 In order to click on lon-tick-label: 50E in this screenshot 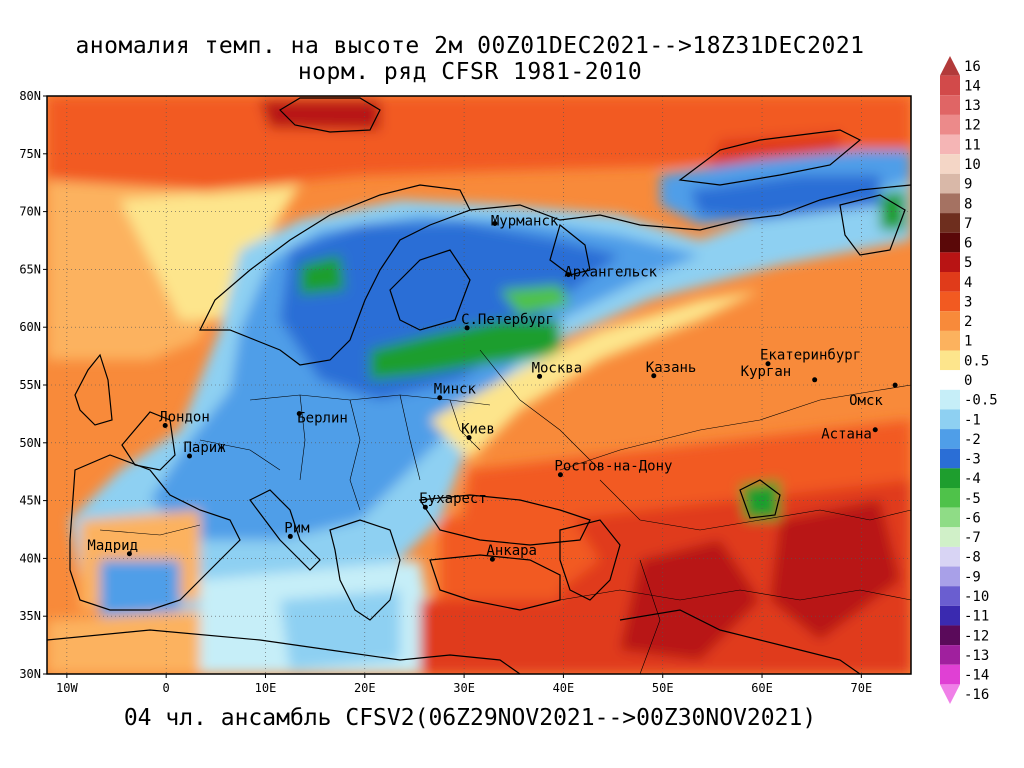, I will do `click(663, 688)`.